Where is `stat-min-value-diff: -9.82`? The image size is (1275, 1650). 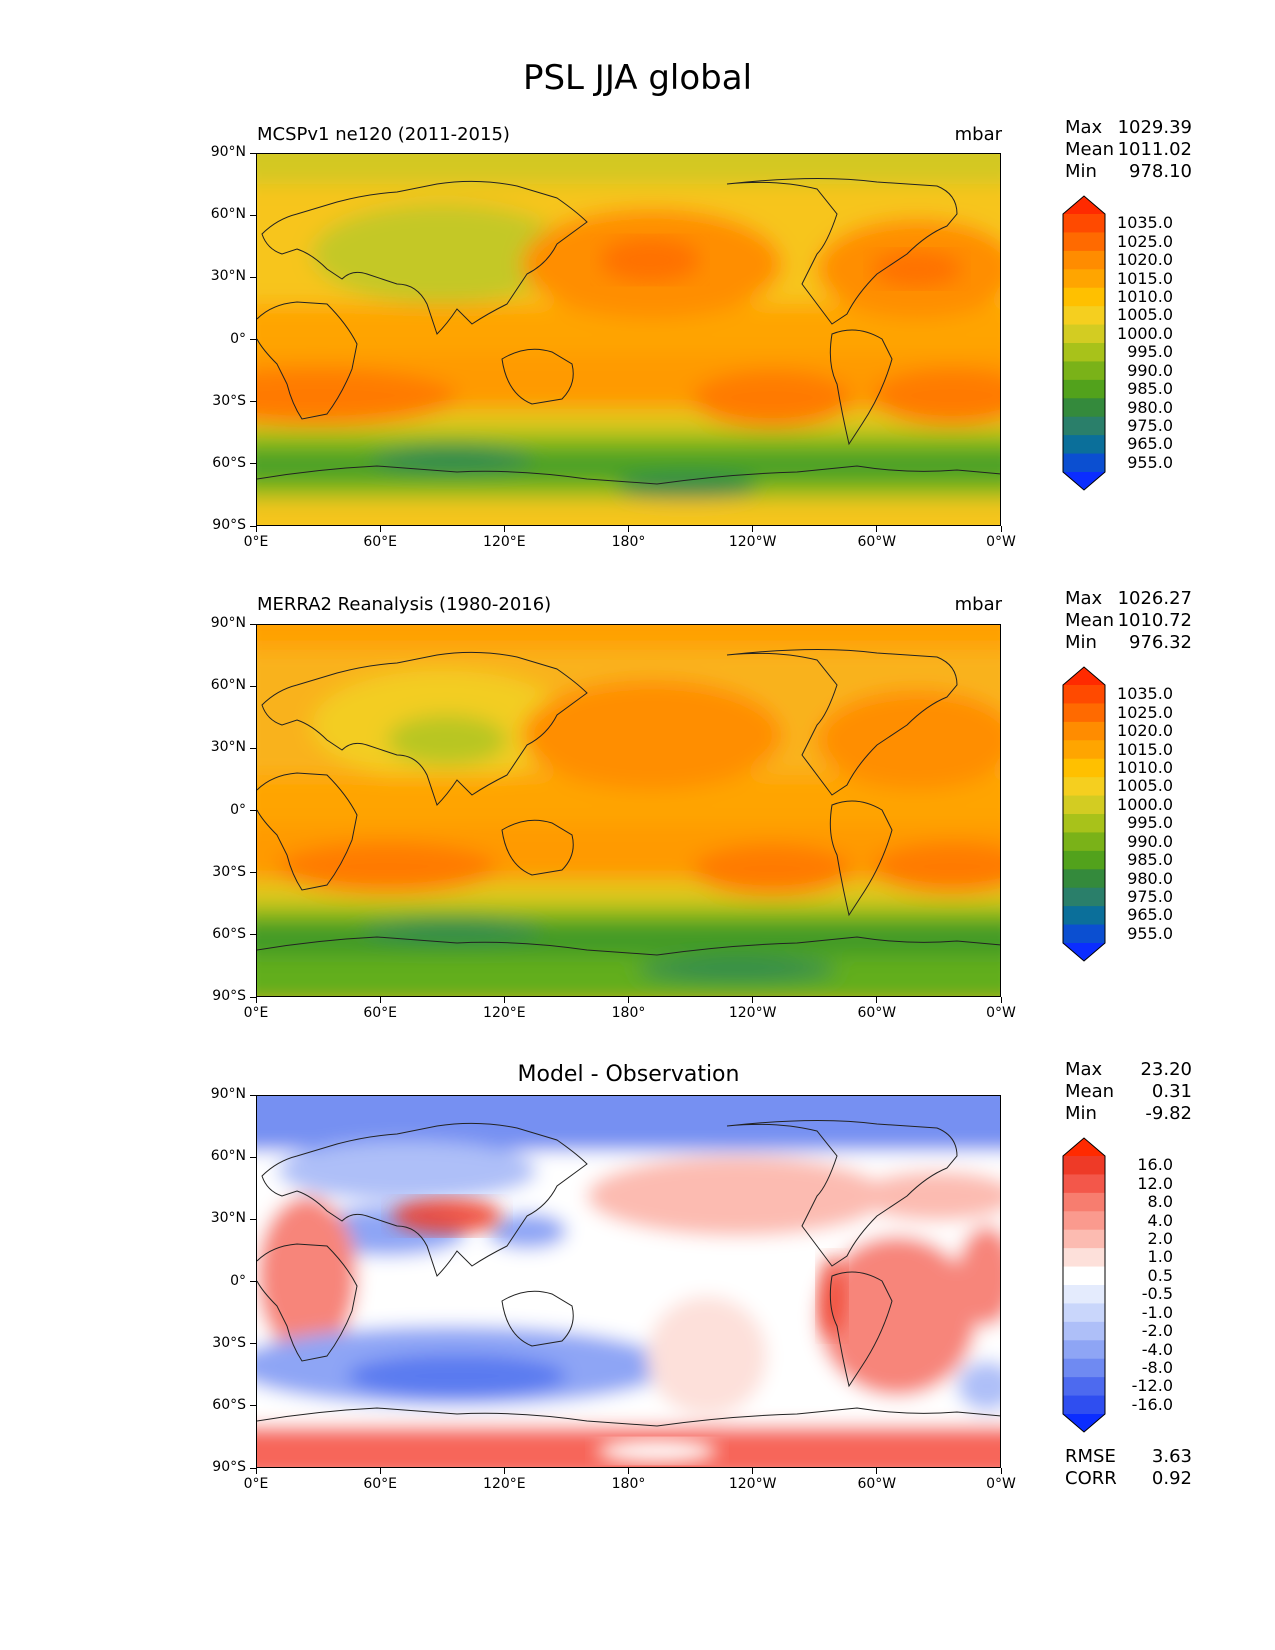 stat-min-value-diff: -9.82 is located at coordinates (1168, 1113).